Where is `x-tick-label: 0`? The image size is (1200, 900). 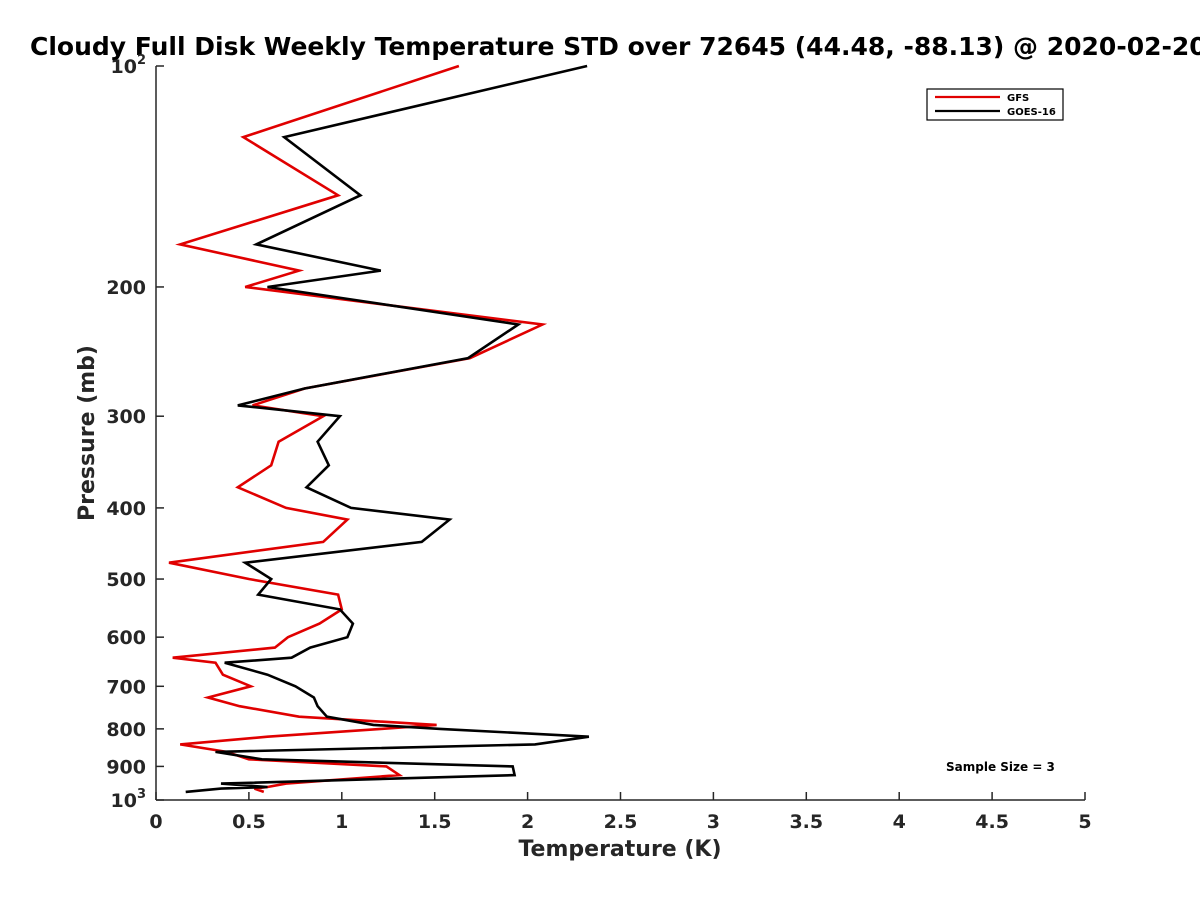 x-tick-label: 0 is located at coordinates (155, 822).